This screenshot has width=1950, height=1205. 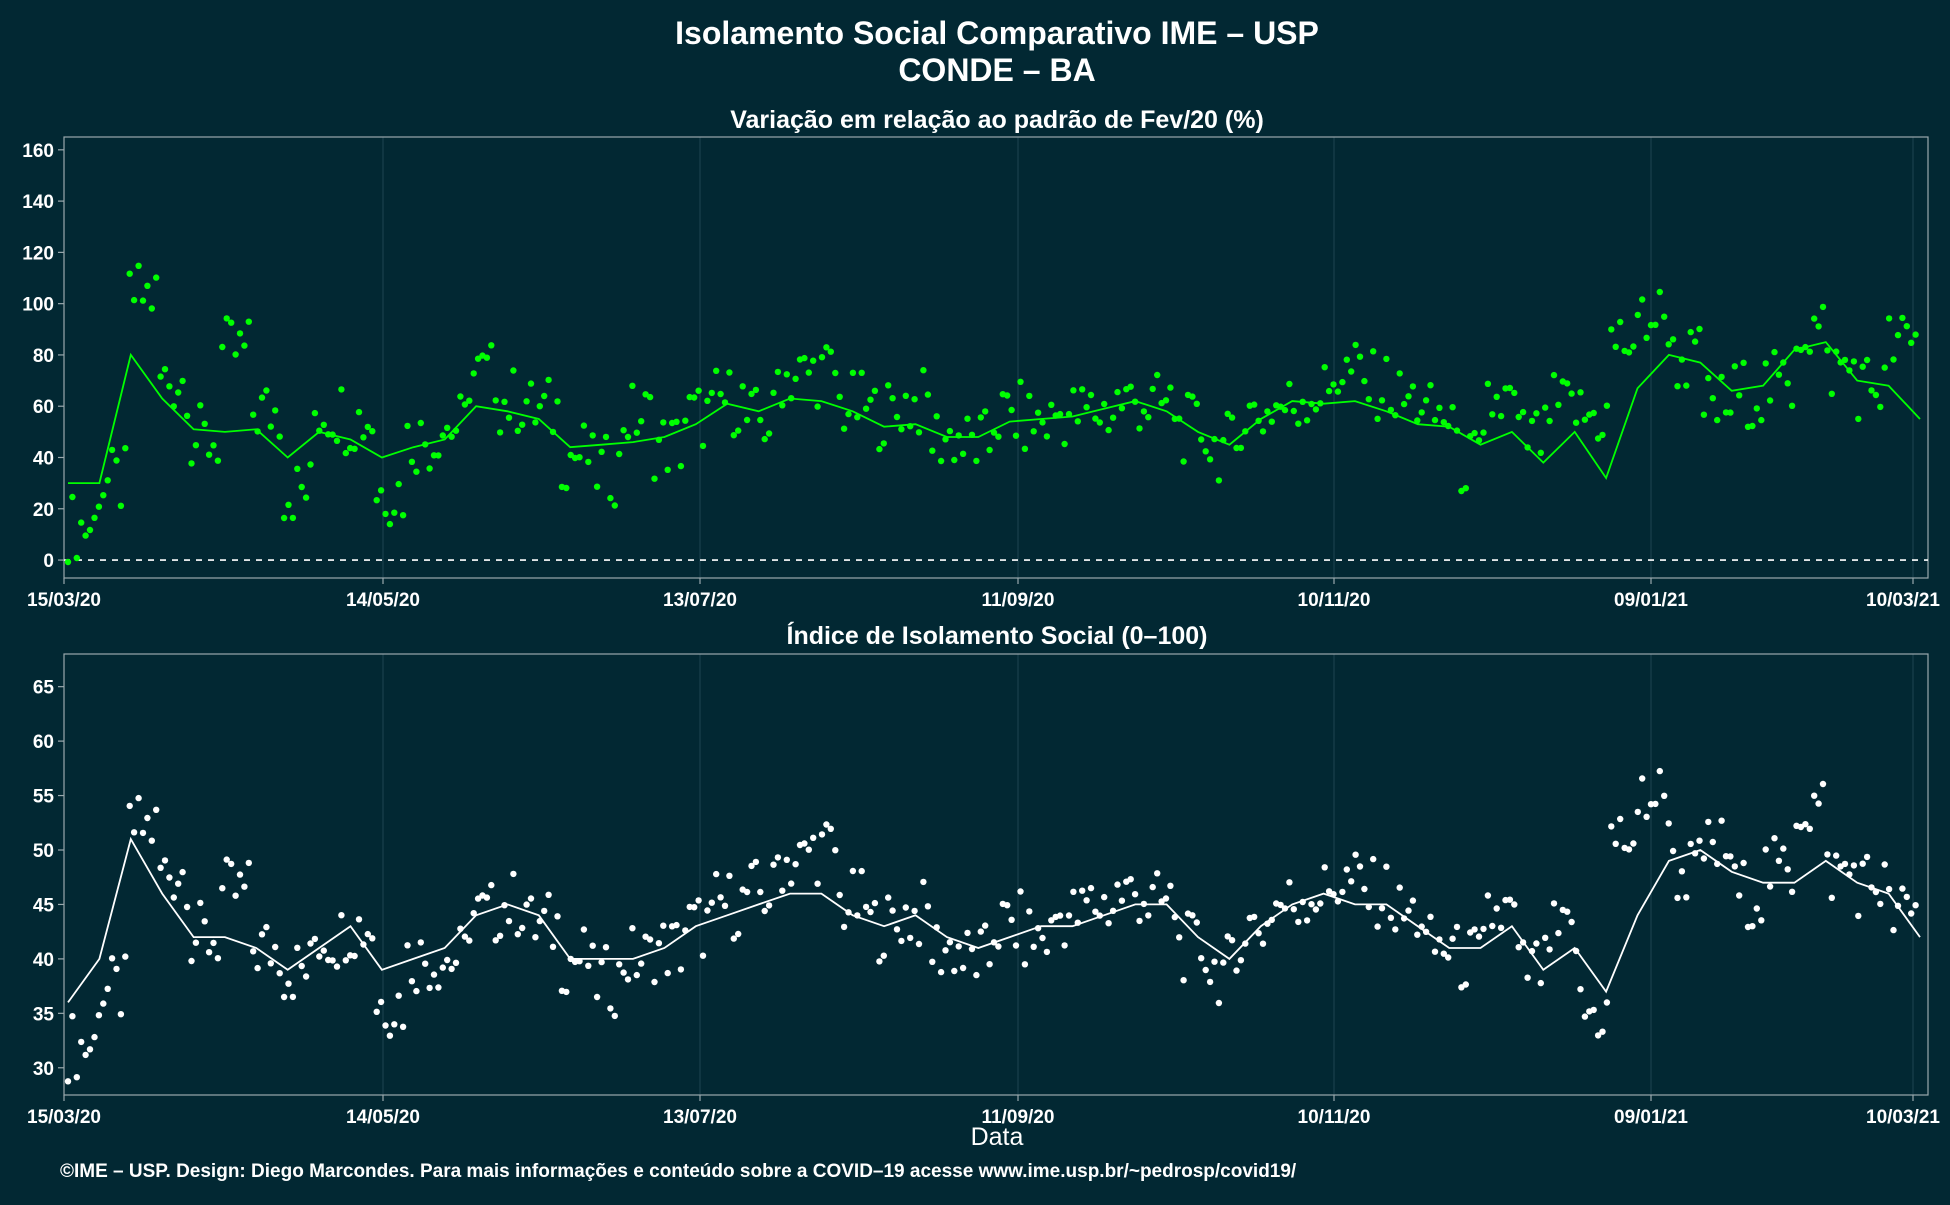 What do you see at coordinates (43, 510) in the screenshot?
I see `y-tick-label: 20` at bounding box center [43, 510].